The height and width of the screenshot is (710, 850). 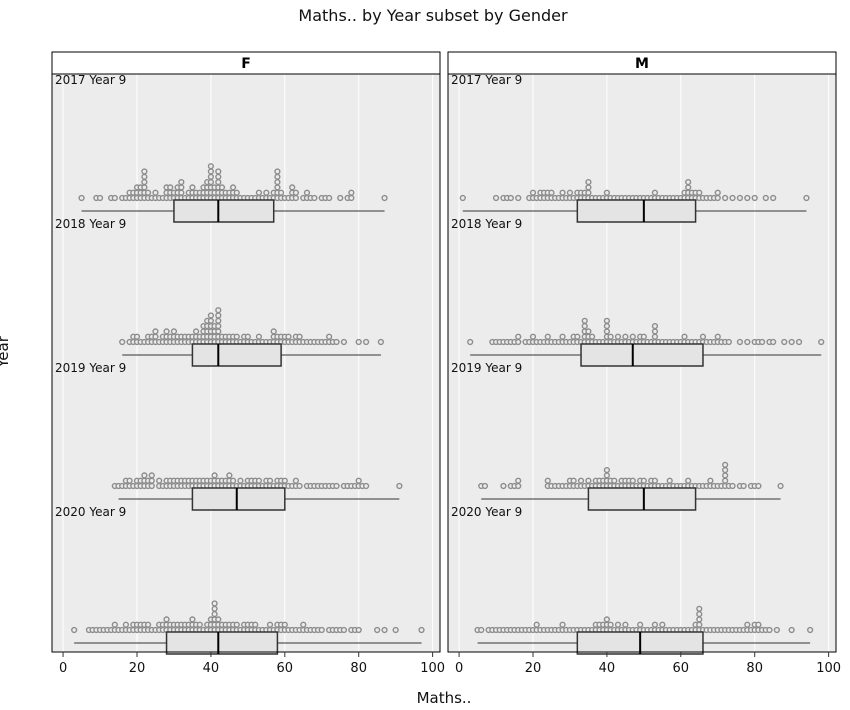 What do you see at coordinates (358, 668) in the screenshot?
I see `x-tick-label: 80` at bounding box center [358, 668].